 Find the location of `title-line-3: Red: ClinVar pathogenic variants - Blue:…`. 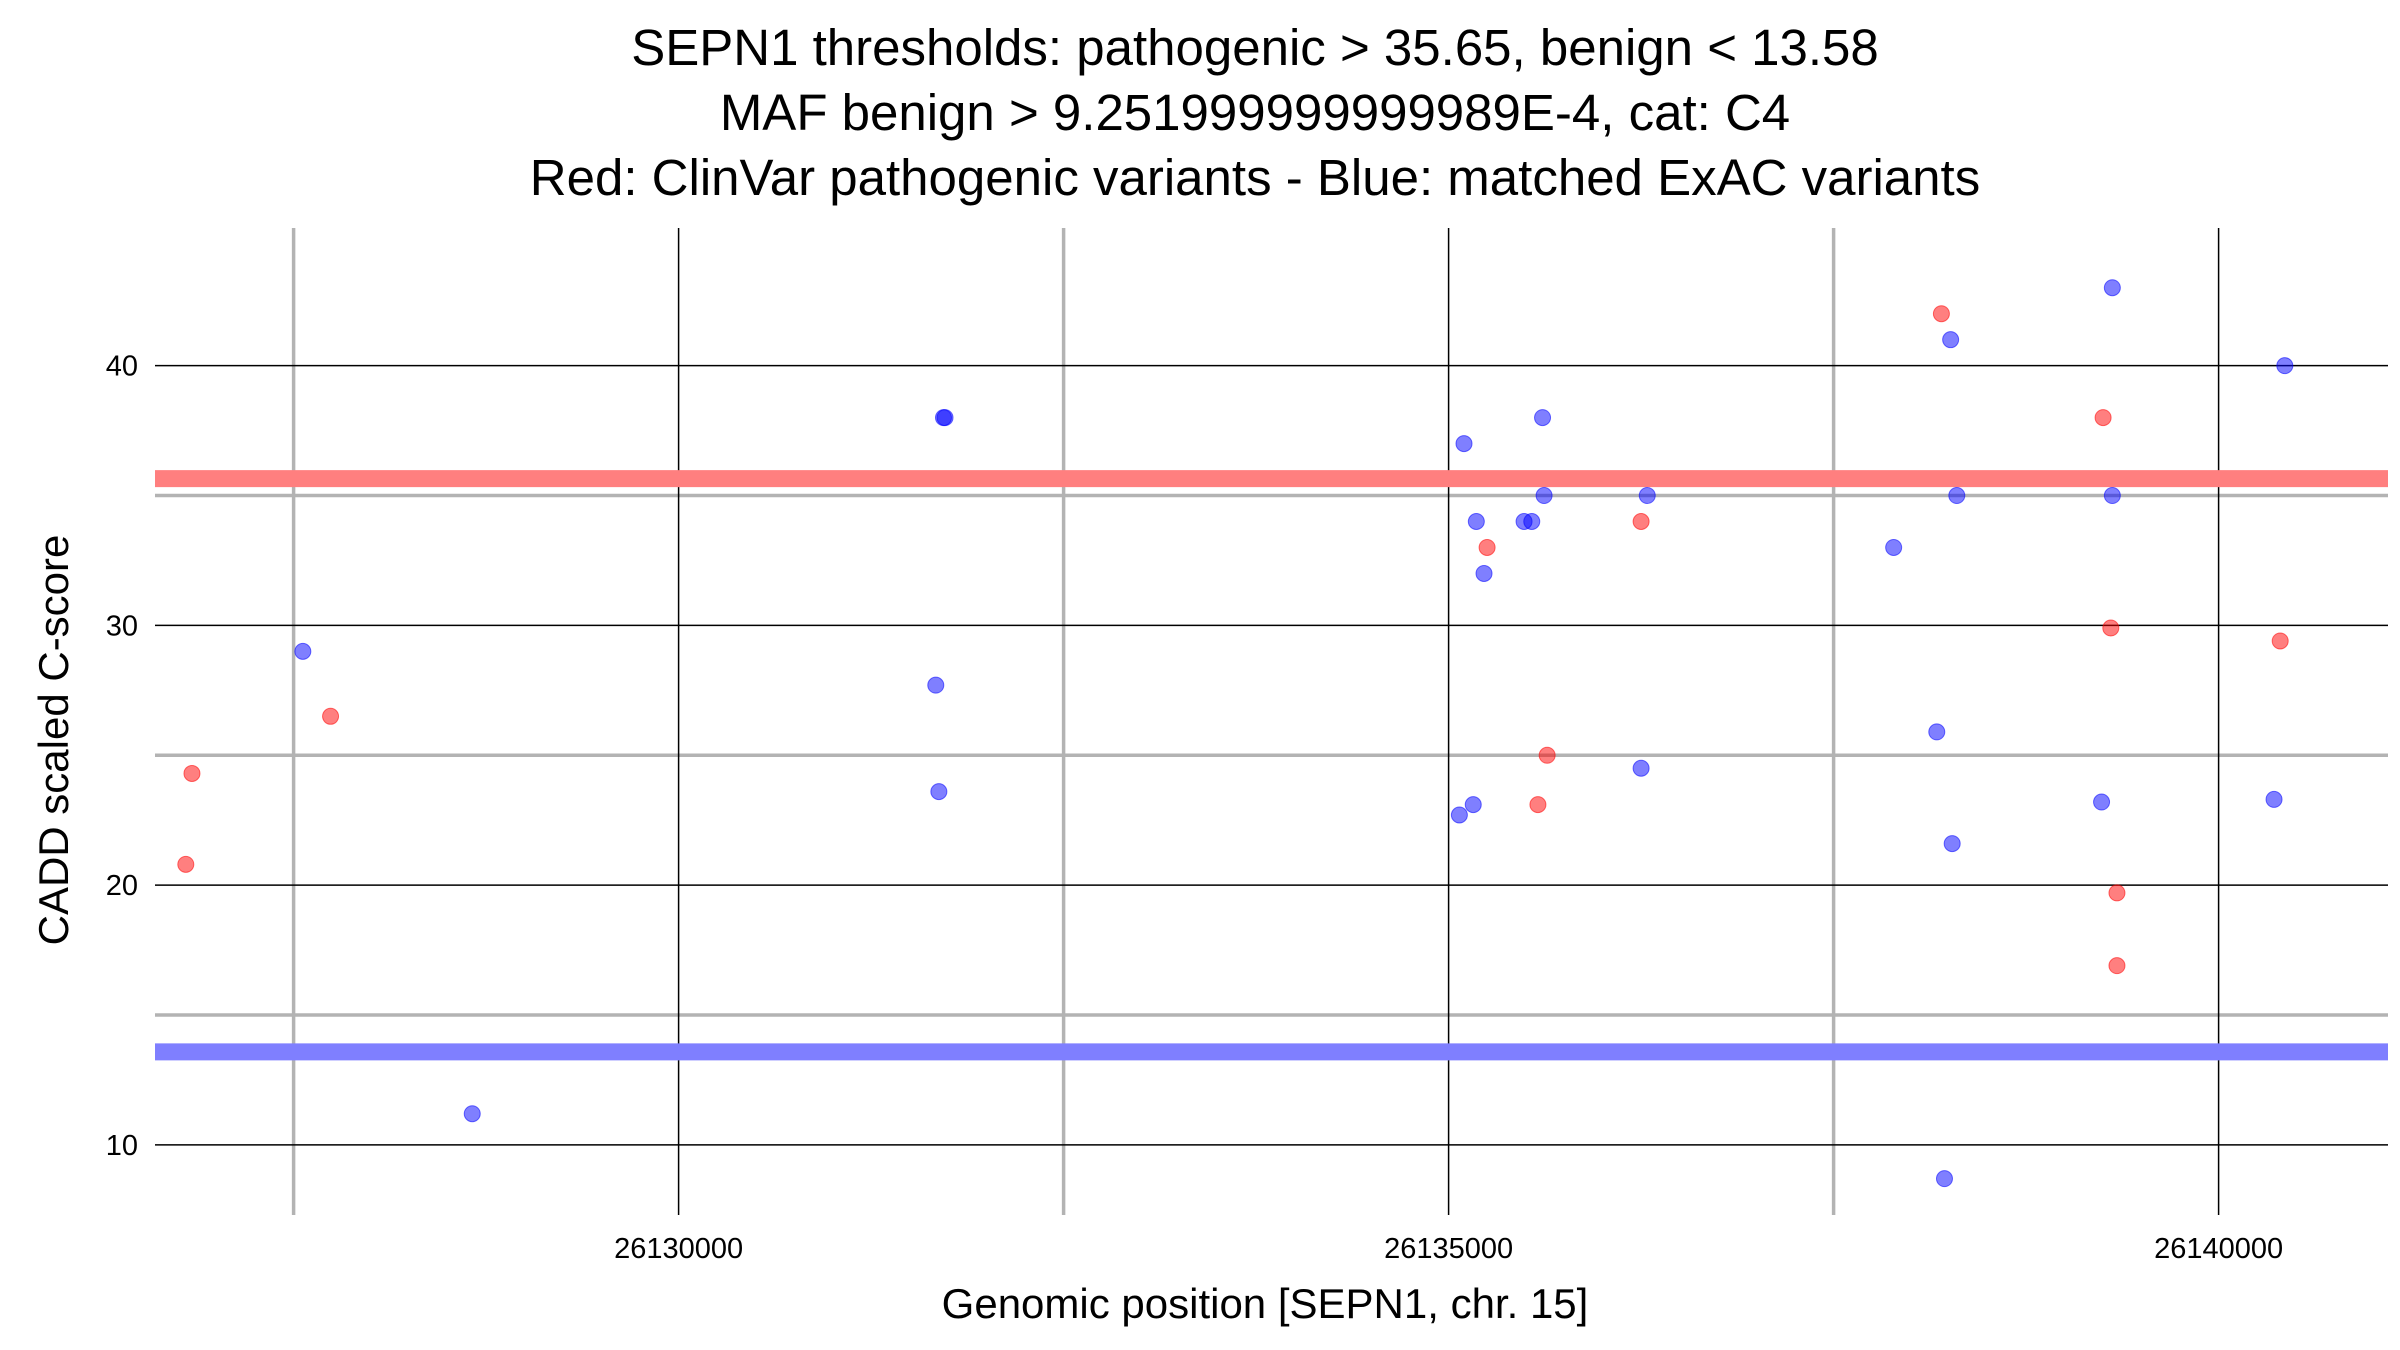

title-line-3: Red: ClinVar pathogenic variants - Blue:… is located at coordinates (1255, 177).